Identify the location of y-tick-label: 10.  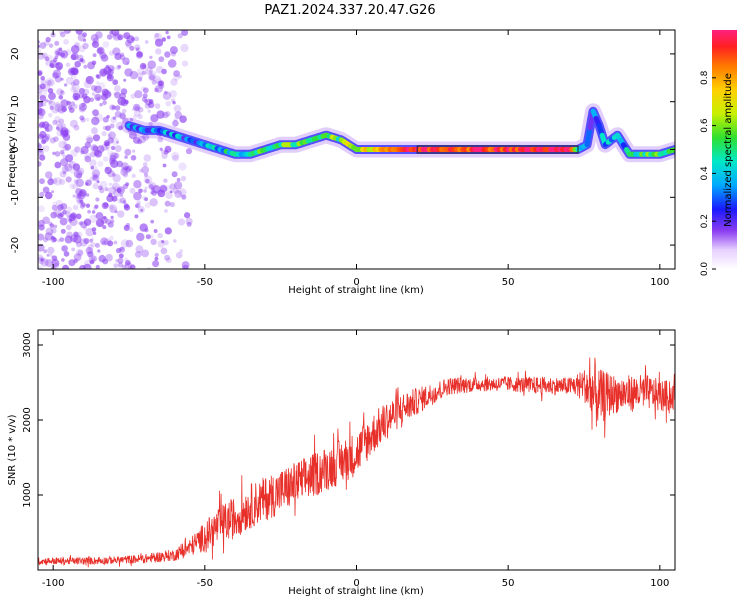
(15, 101).